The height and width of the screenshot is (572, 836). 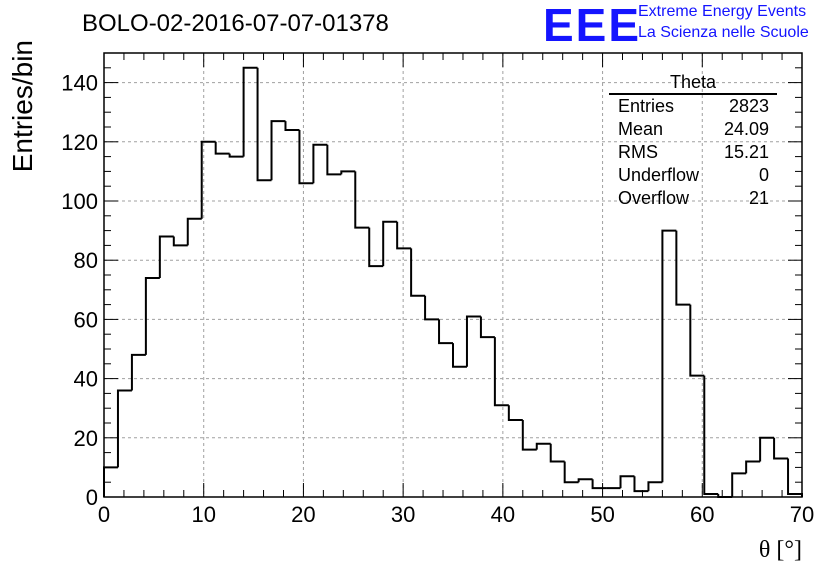 I want to click on x-tick-label: 10, so click(x=203, y=514).